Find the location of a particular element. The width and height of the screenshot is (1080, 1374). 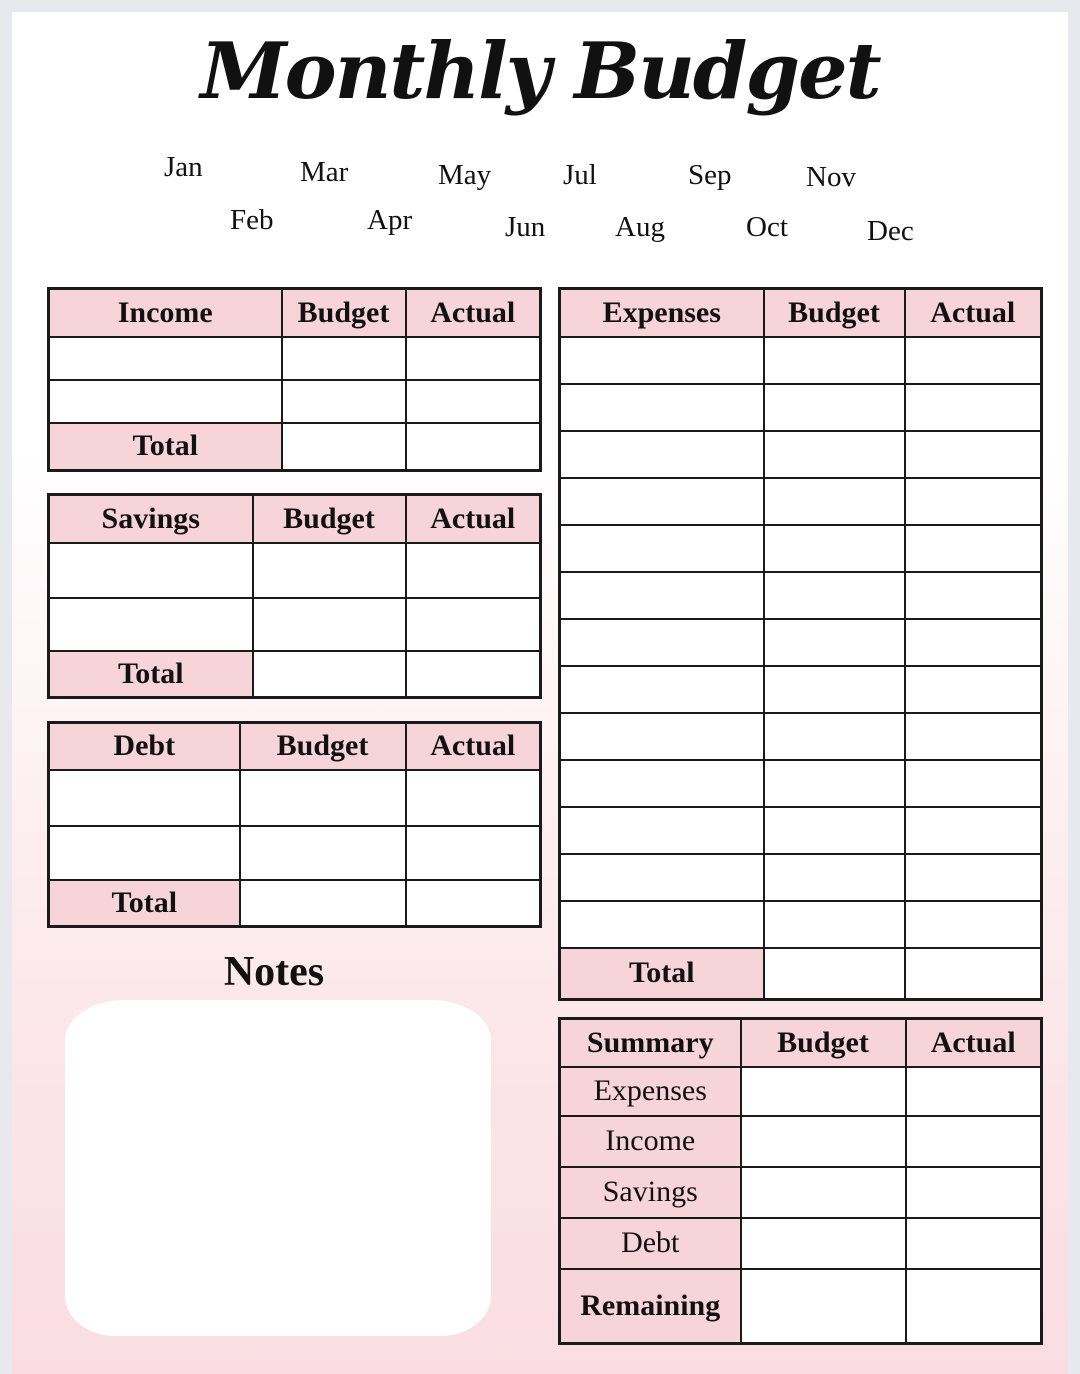

month-nov: Nov is located at coordinates (831, 177).